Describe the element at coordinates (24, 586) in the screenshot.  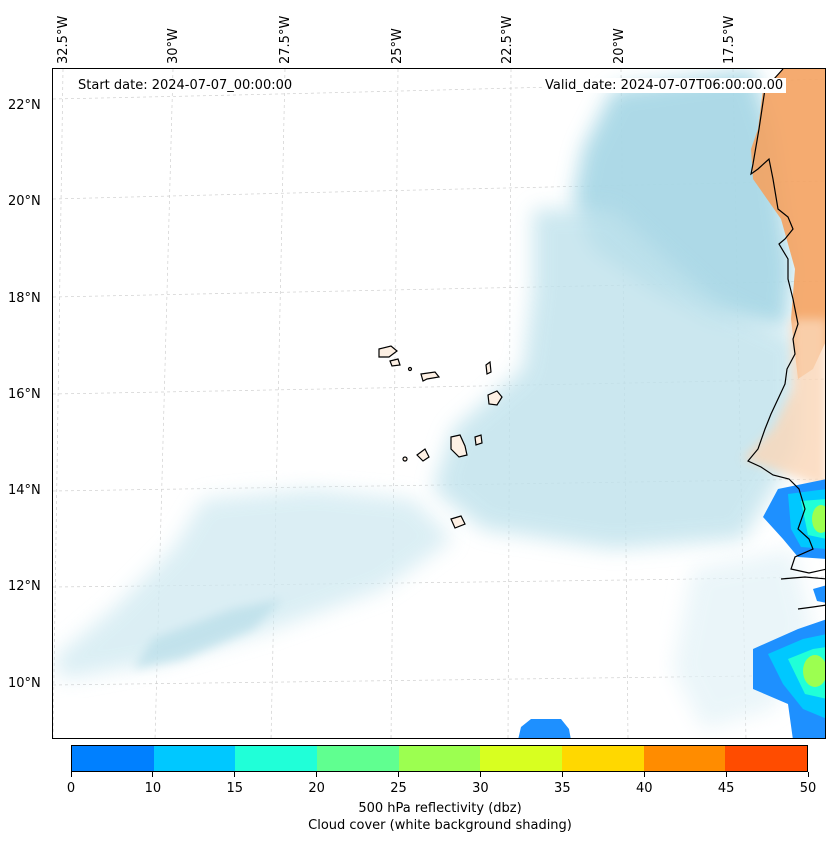
I see `latitude-label: 12°N` at that location.